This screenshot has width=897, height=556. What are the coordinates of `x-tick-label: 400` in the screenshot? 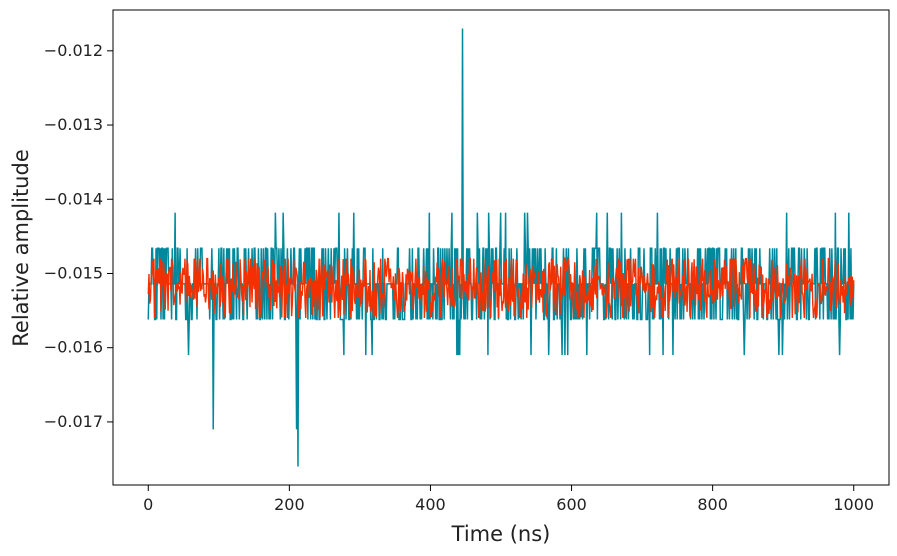 It's located at (430, 504).